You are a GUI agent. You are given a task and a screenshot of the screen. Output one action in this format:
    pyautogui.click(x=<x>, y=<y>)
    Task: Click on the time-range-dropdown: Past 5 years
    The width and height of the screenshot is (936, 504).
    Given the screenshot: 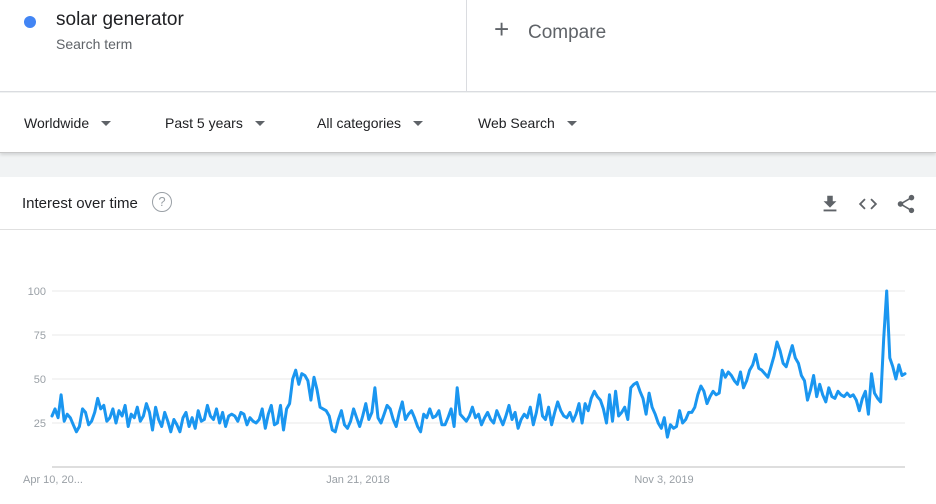 What is the action you would take?
    pyautogui.click(x=215, y=123)
    